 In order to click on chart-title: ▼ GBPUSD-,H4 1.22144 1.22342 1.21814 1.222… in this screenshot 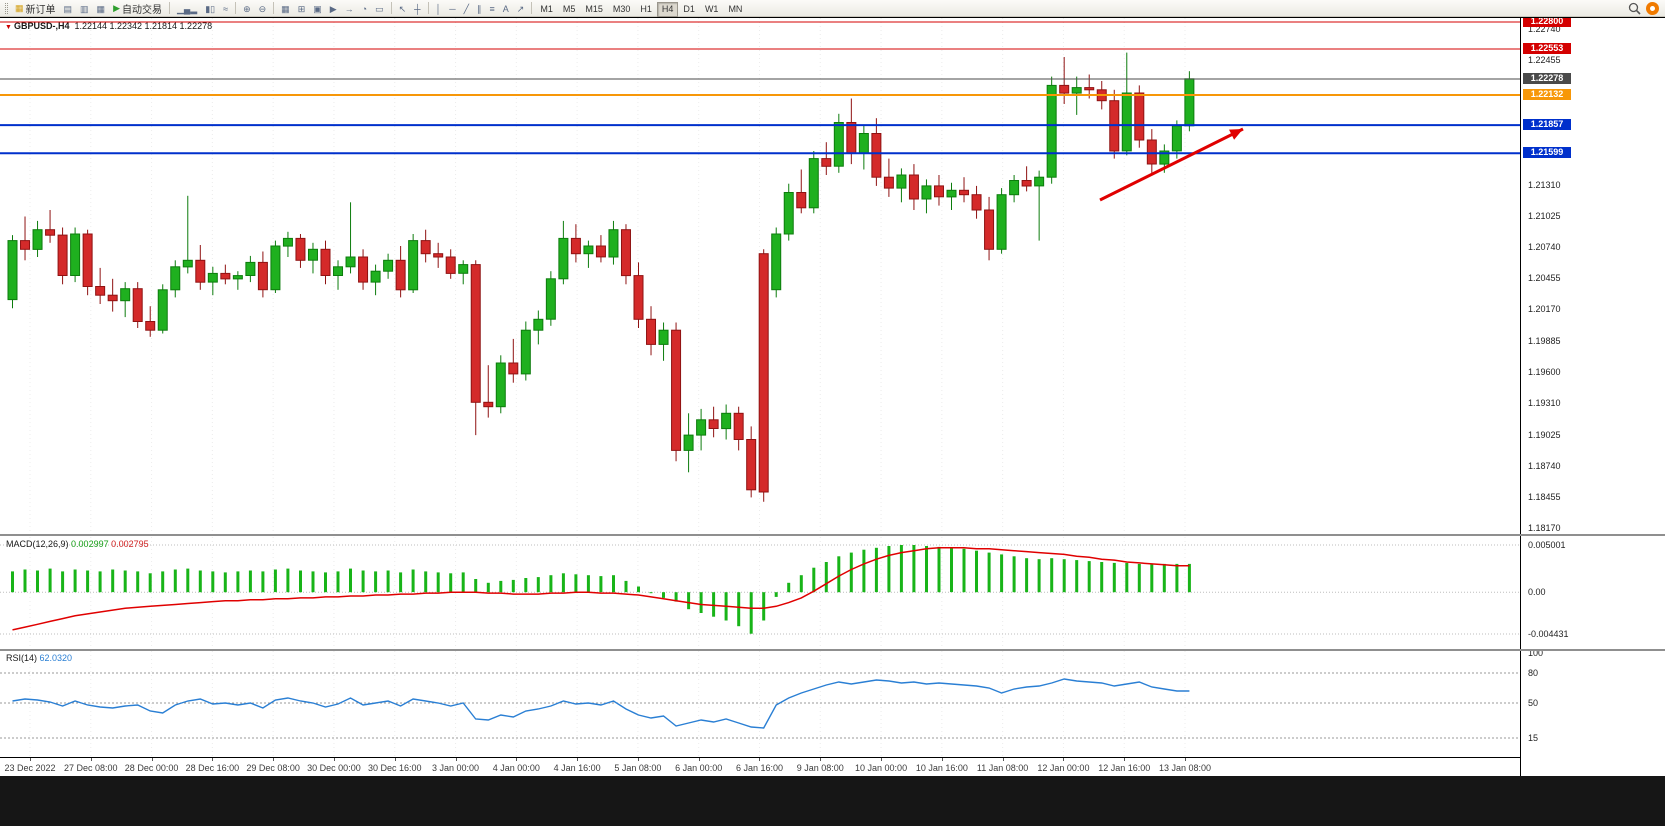, I will do `click(108, 26)`.